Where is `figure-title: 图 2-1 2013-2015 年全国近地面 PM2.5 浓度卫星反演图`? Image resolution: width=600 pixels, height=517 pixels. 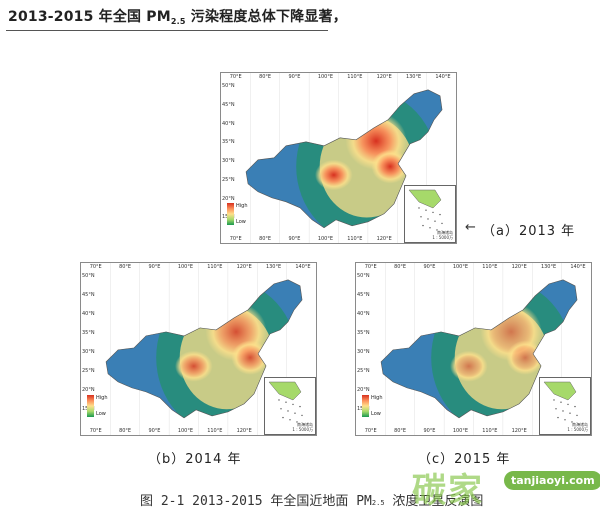 figure-title: 图 2-1 2013-2015 年全国近地面 PM2.5 浓度卫星反演图 is located at coordinates (311, 499).